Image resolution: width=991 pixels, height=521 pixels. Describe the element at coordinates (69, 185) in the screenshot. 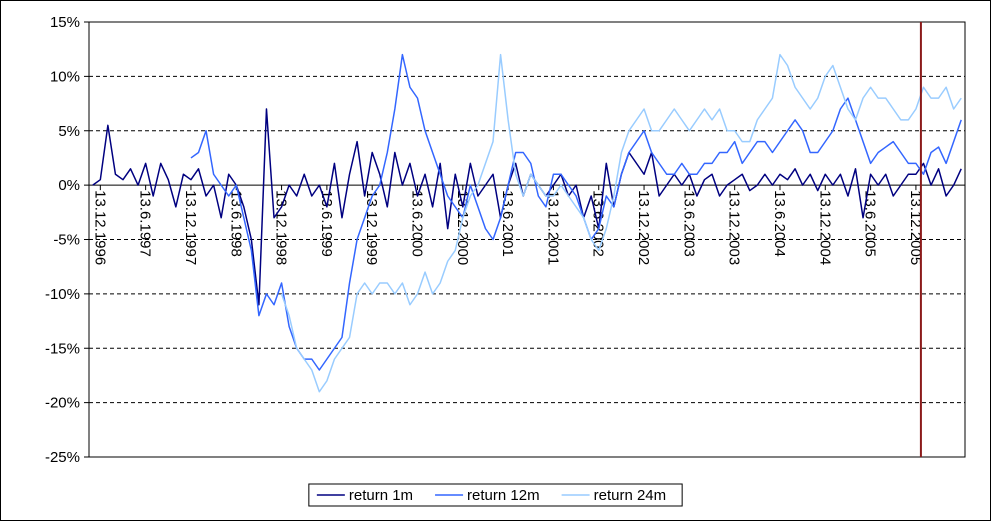

I see `y-tick-label: 0%` at that location.